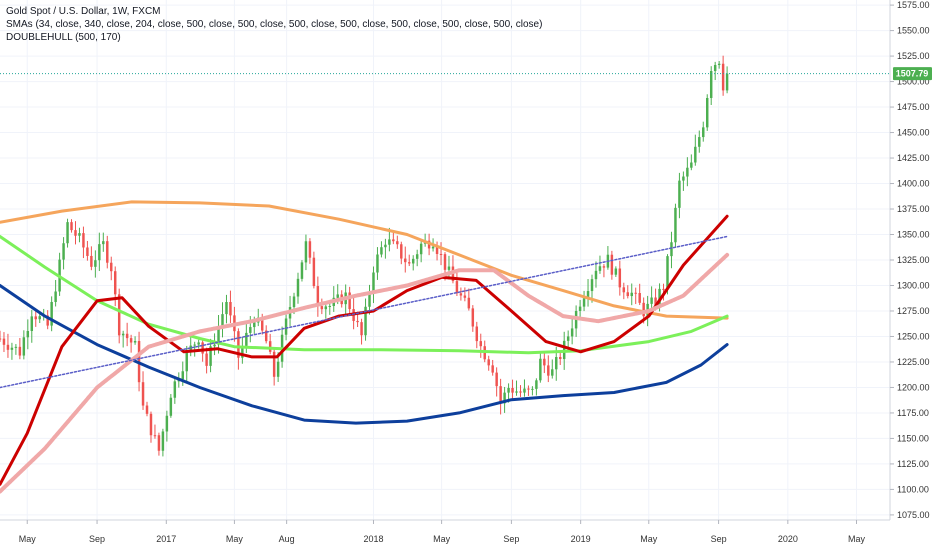  What do you see at coordinates (287, 539) in the screenshot?
I see `time-tick-label: Aug` at bounding box center [287, 539].